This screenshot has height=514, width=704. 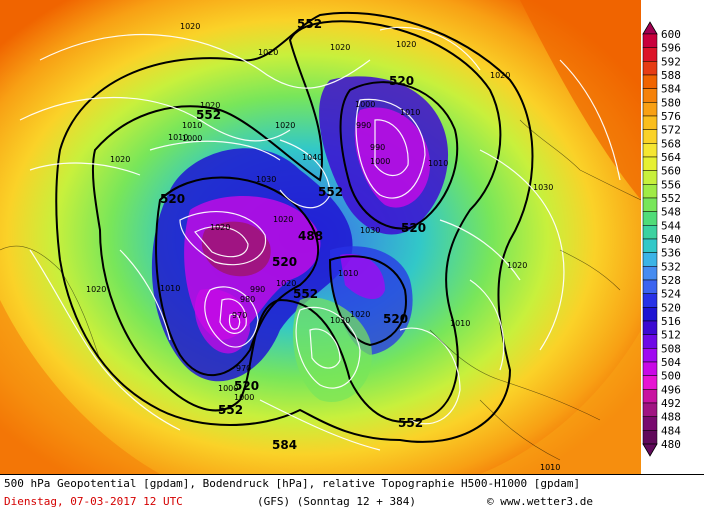 I want to click on legend-tick-label: 544, so click(x=671, y=225).